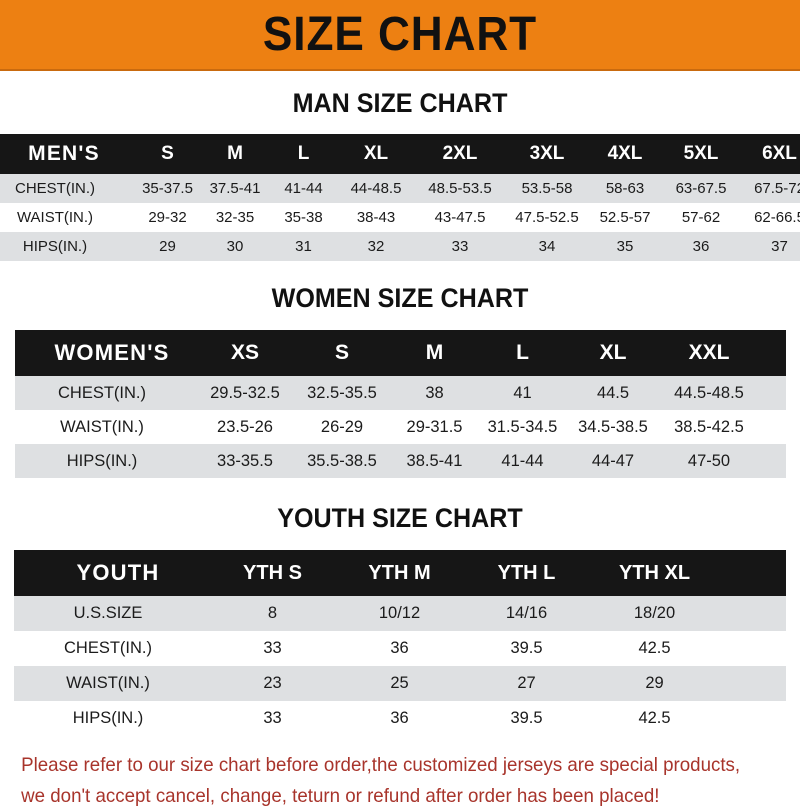  I want to click on man-cell-r3c8: 36, so click(701, 246).